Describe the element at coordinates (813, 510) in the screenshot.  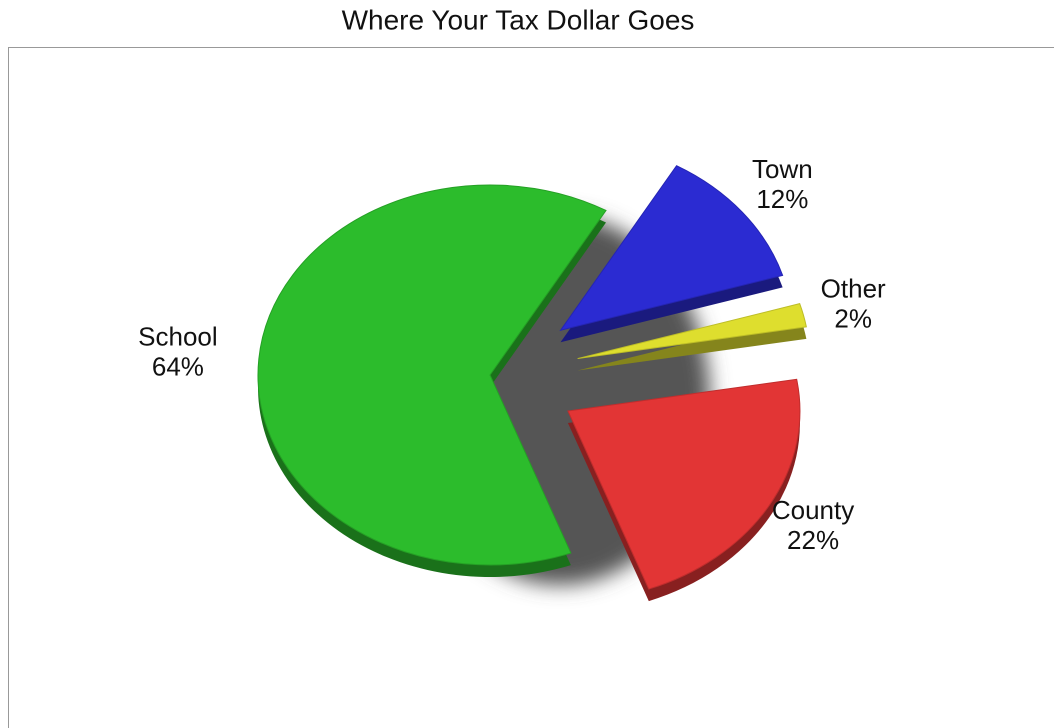
I see `slice-label: County` at that location.